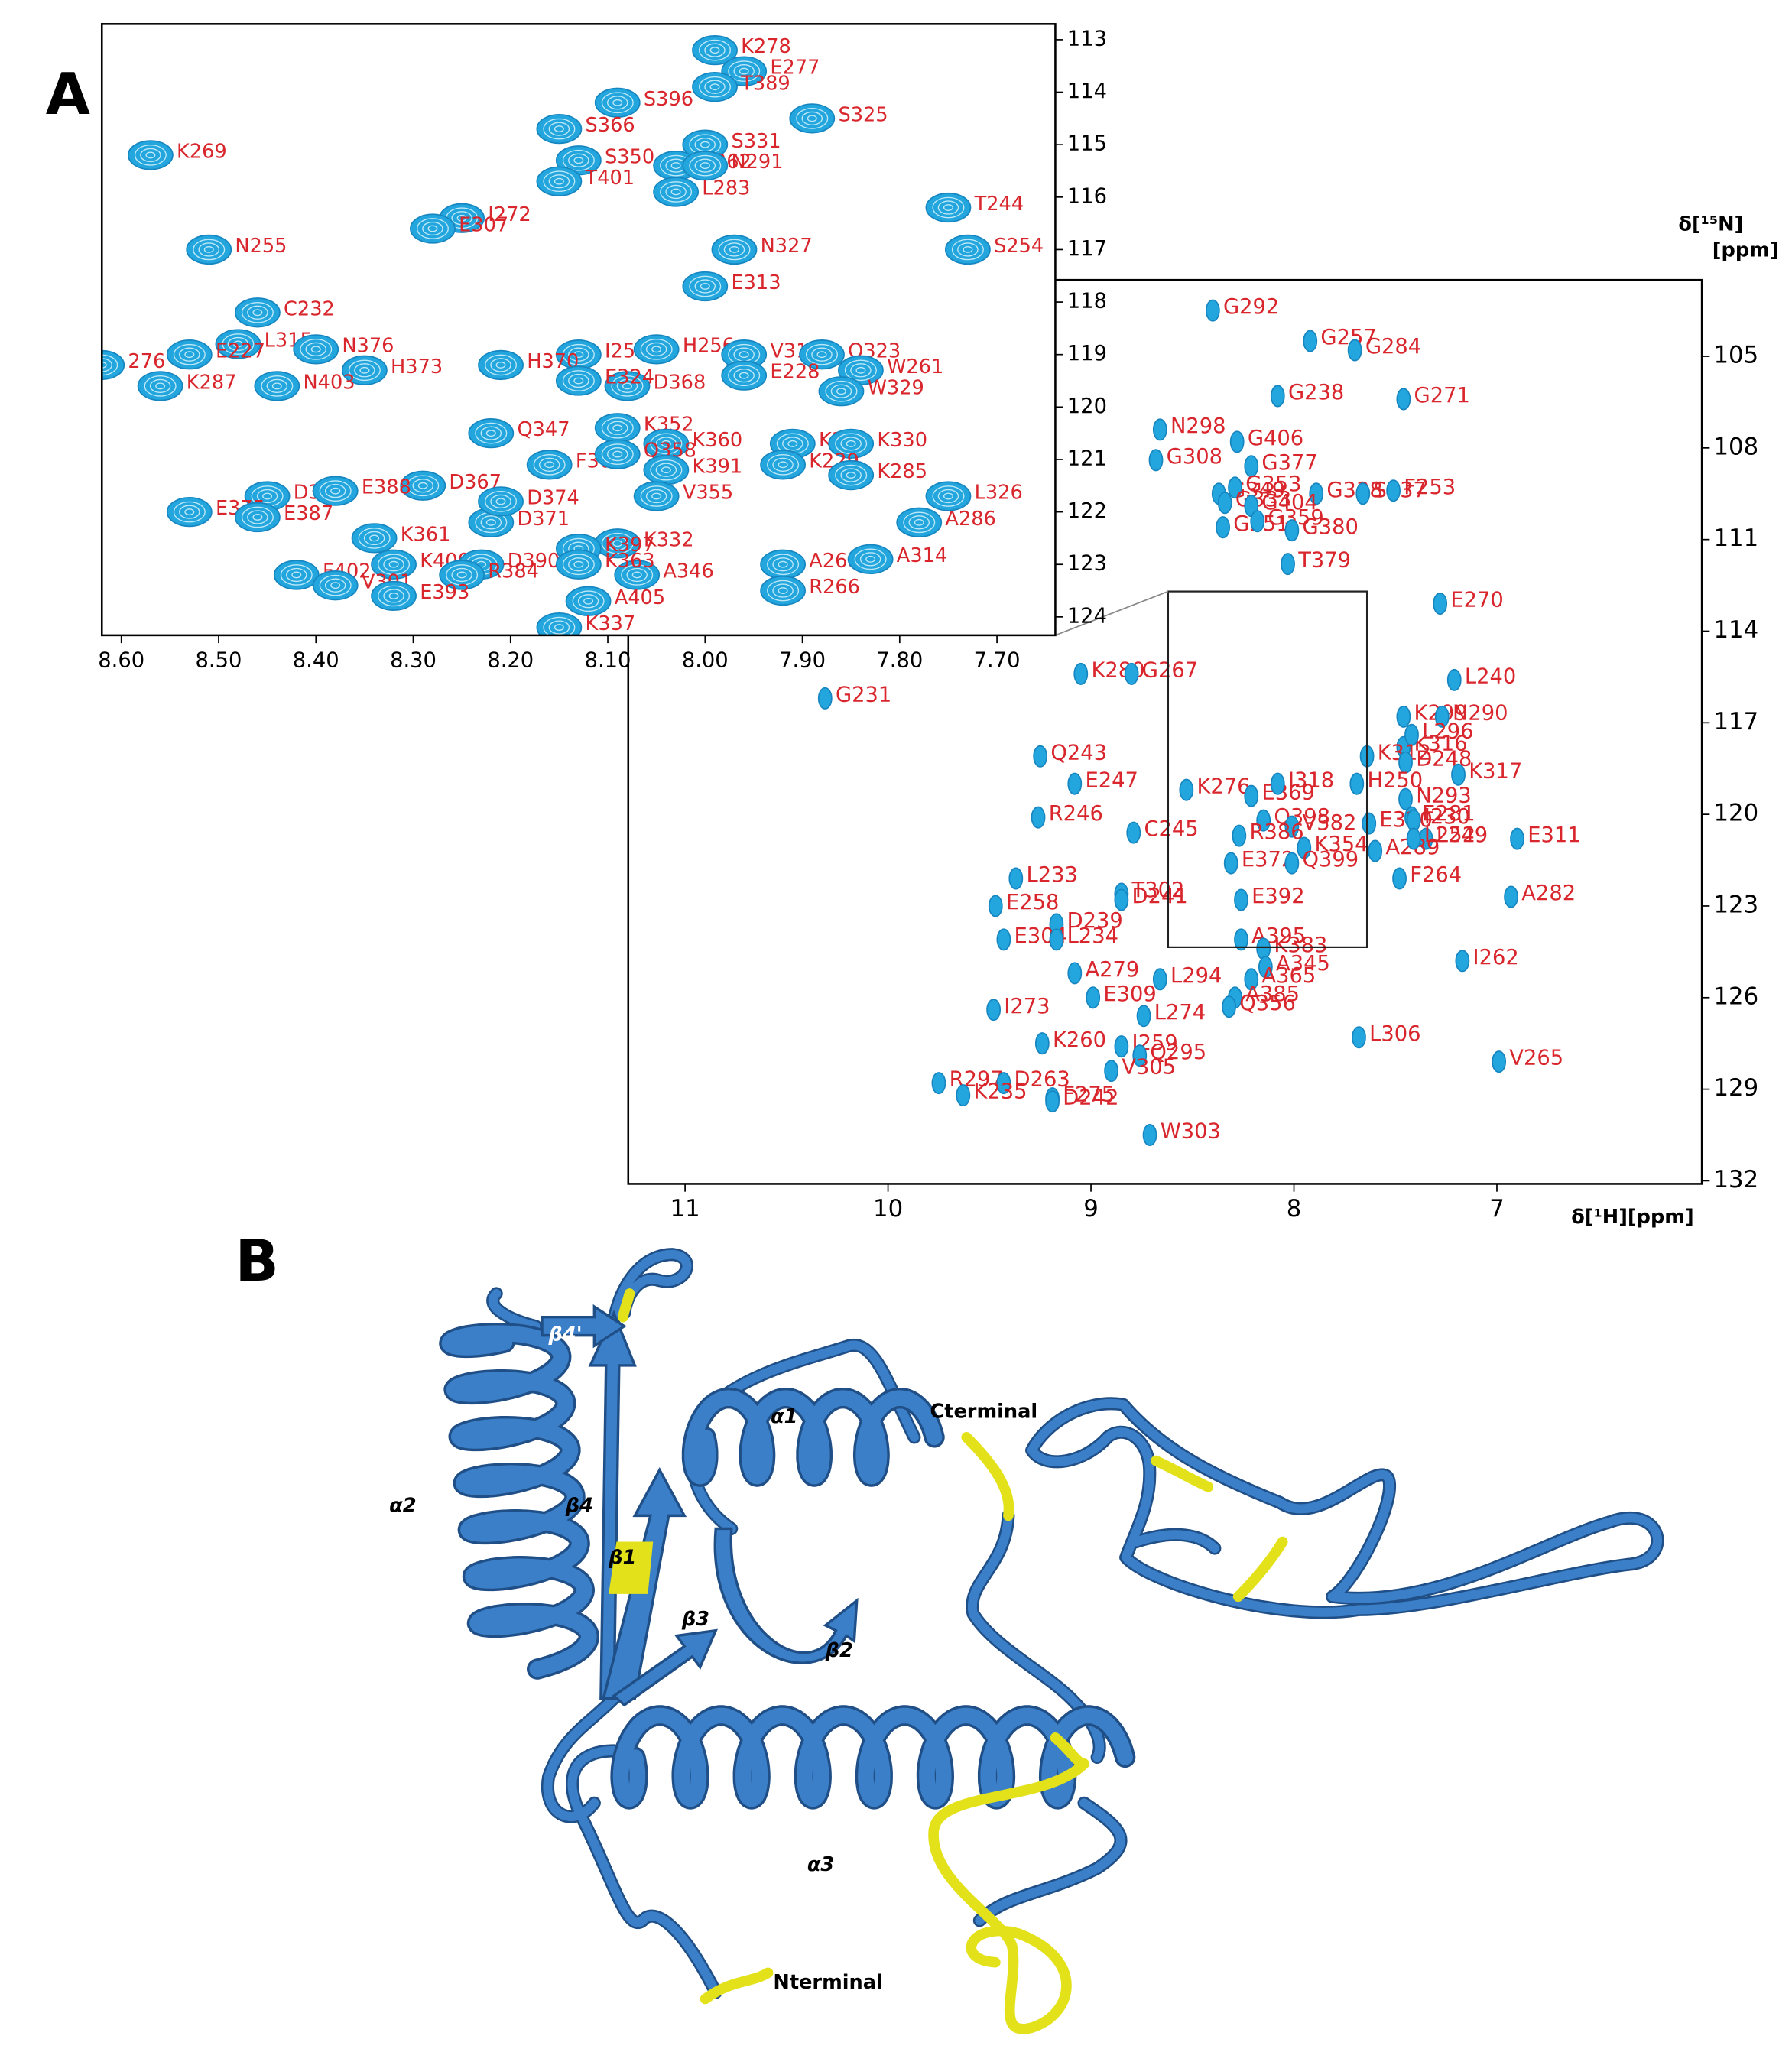  I want to click on x-tick-label: 10, so click(888, 1209).